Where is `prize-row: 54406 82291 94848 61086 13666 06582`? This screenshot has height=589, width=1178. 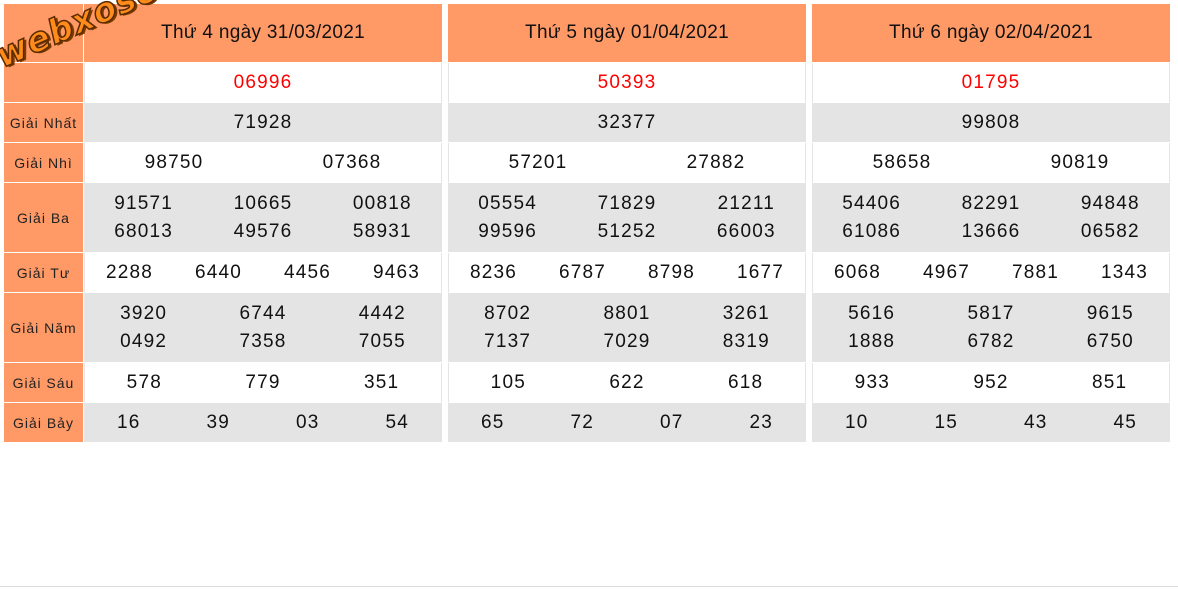 prize-row: 54406 82291 94848 61086 13666 06582 is located at coordinates (991, 218).